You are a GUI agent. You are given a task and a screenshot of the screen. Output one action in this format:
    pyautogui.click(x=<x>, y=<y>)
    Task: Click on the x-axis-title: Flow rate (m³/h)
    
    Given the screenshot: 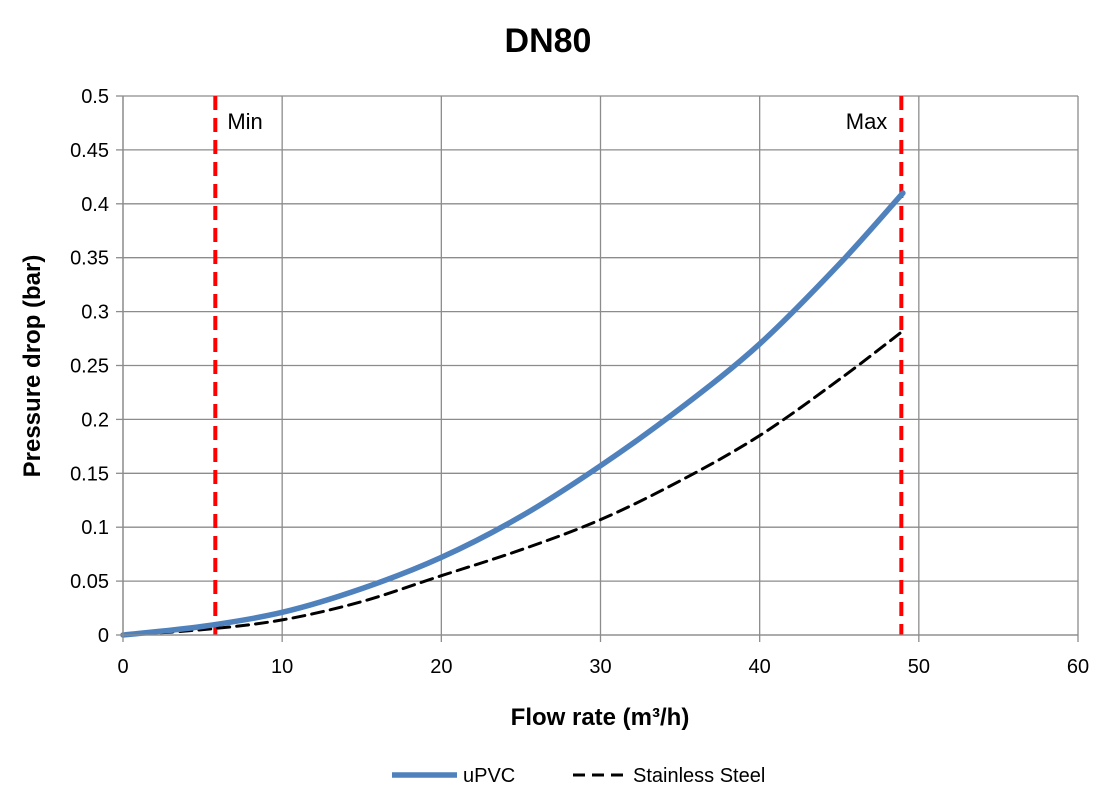 What is the action you would take?
    pyautogui.click(x=600, y=717)
    